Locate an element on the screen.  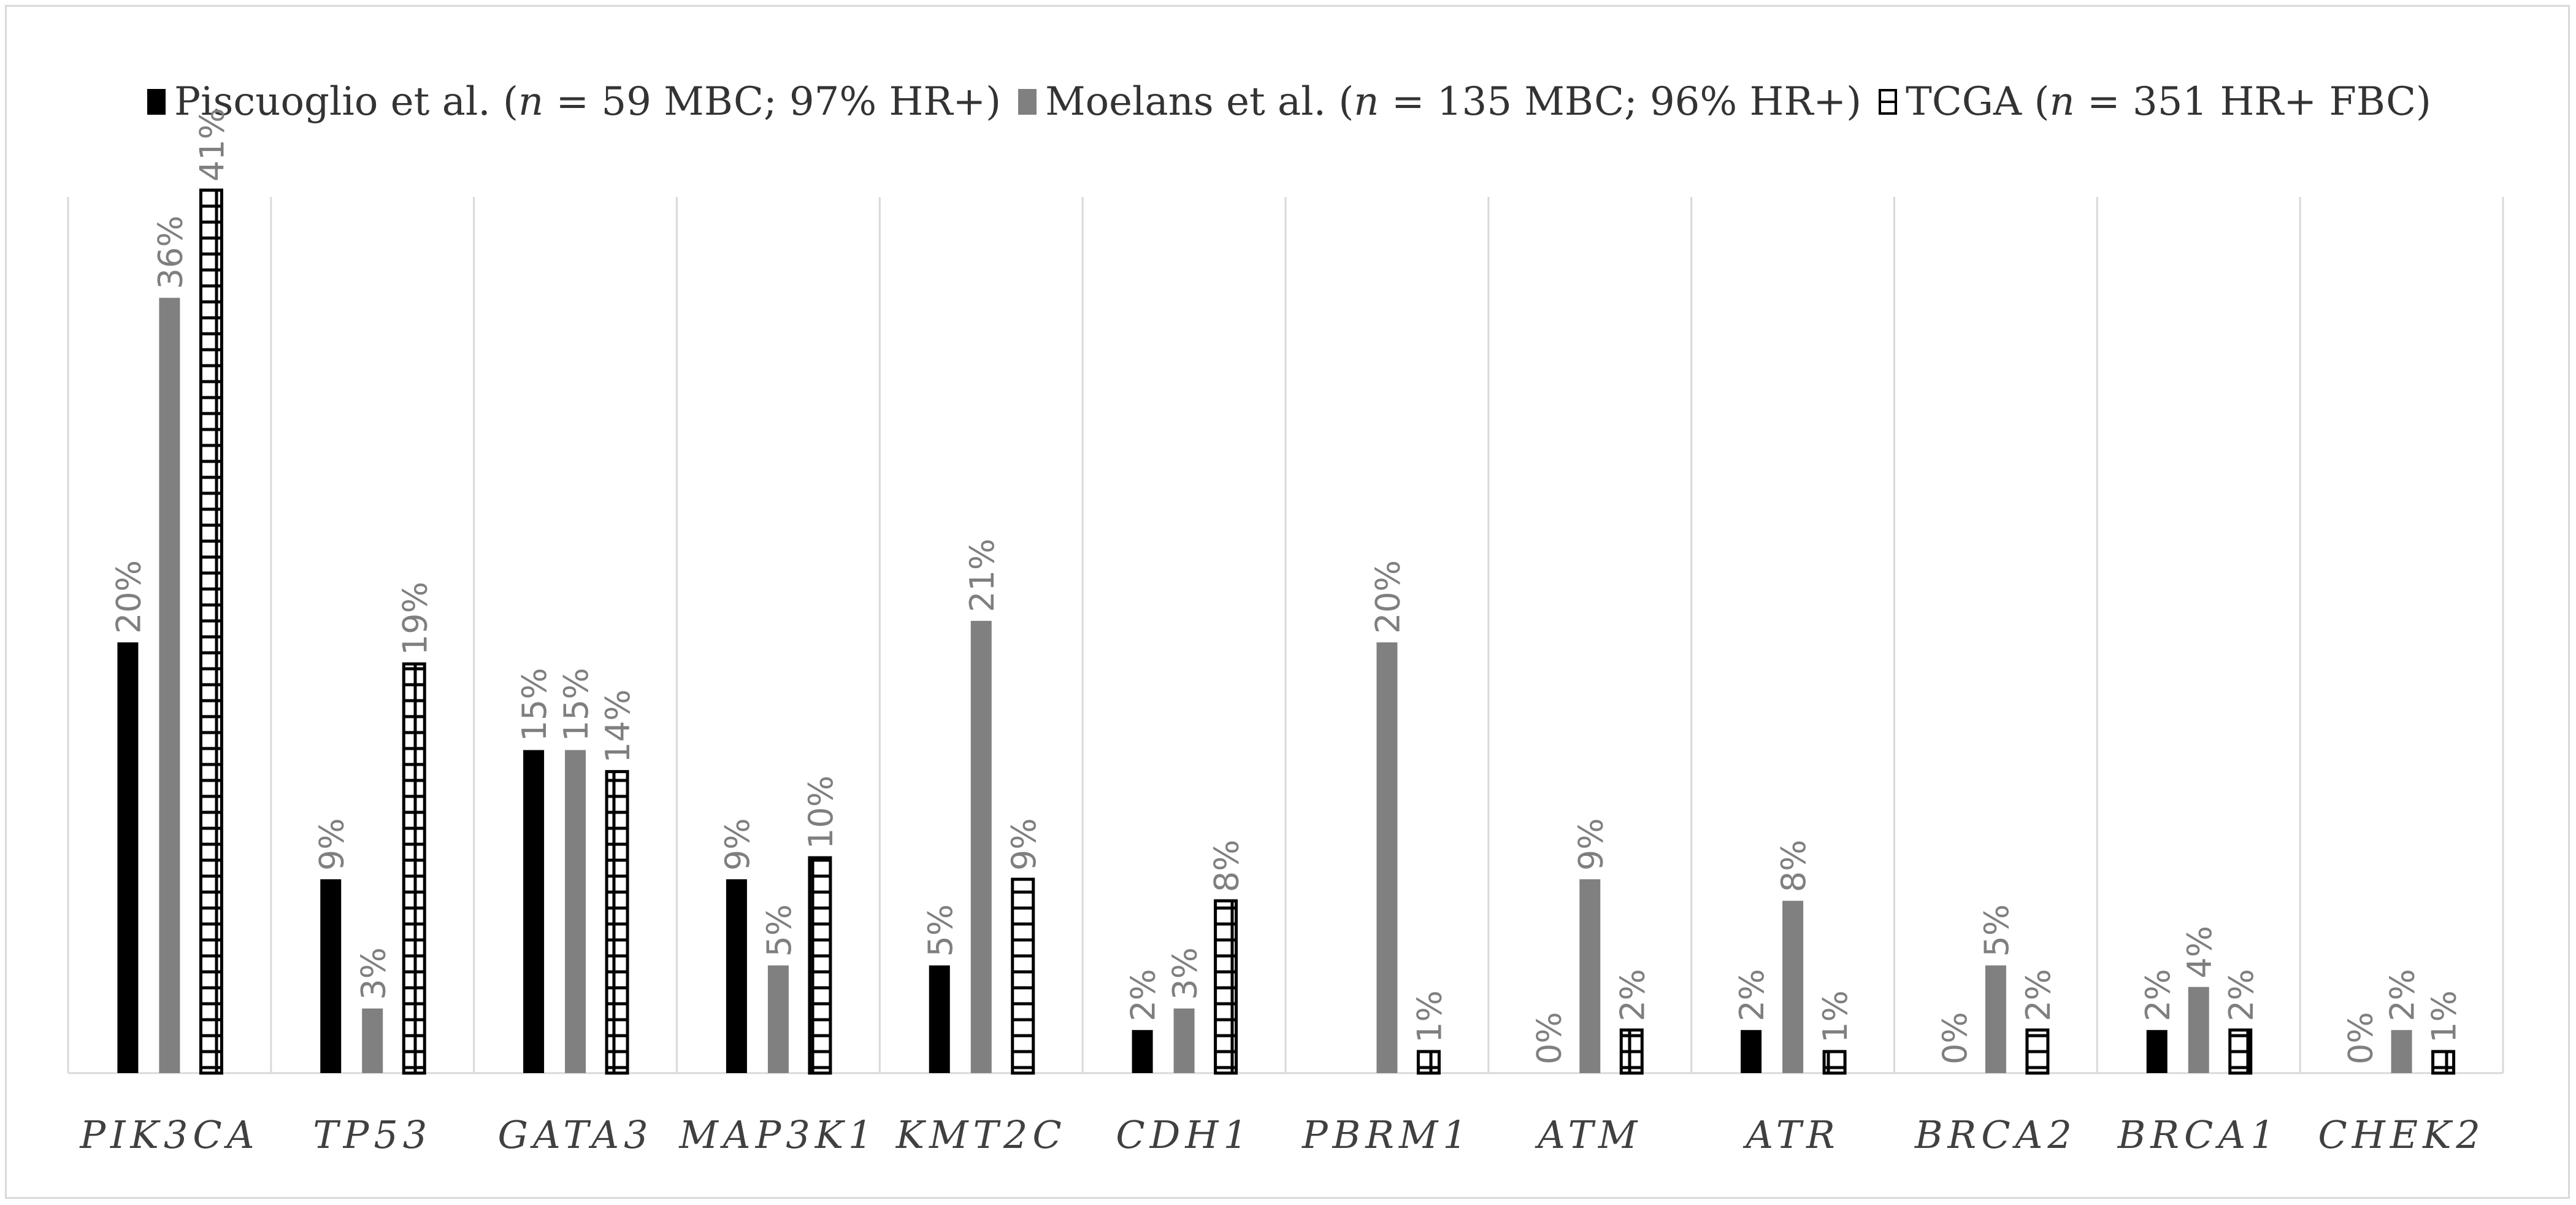
category-label-atm: ATM is located at coordinates (1588, 1135).